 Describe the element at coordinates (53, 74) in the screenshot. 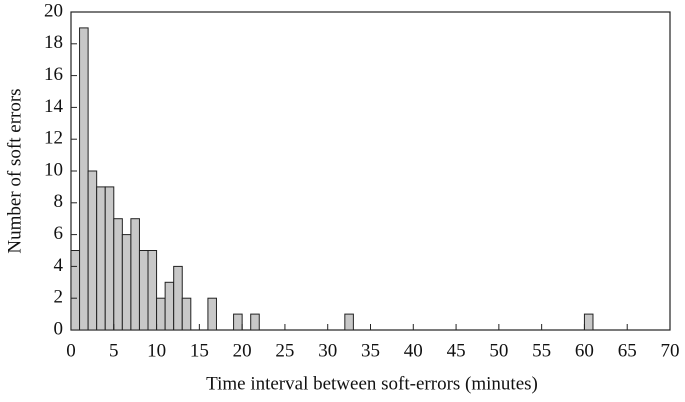

I see `y-tick-label: 16` at that location.